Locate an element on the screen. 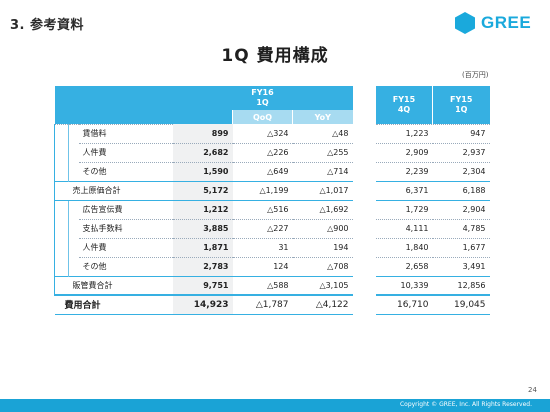 The height and width of the screenshot is (412, 550). cell-fy16-1q: 14,923 is located at coordinates (202, 304).